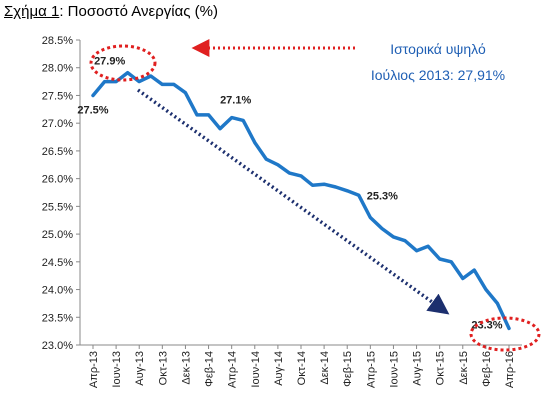  Describe the element at coordinates (57, 291) in the screenshot. I see `y-tick-label: 24.0%` at that location.